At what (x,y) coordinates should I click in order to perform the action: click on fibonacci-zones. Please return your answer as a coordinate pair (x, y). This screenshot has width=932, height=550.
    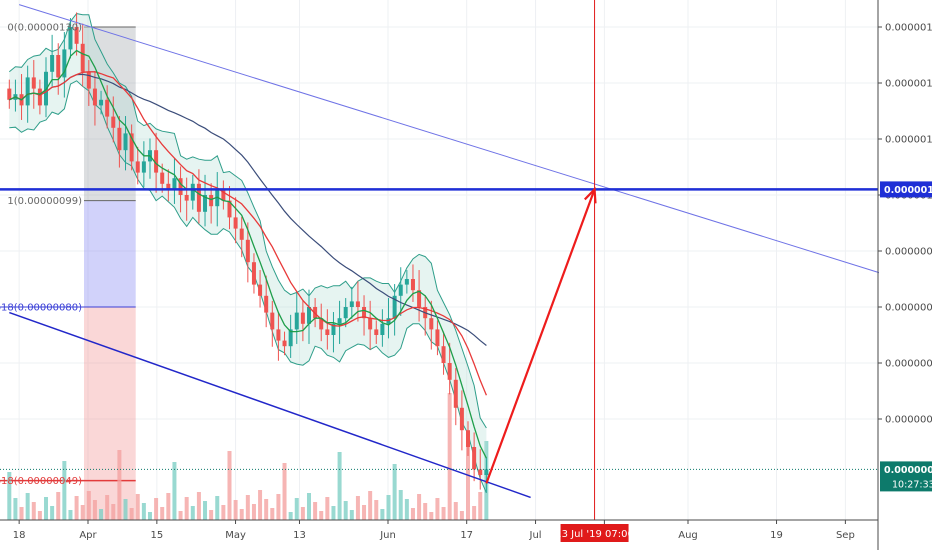
    Looking at the image, I should click on (68, 273).